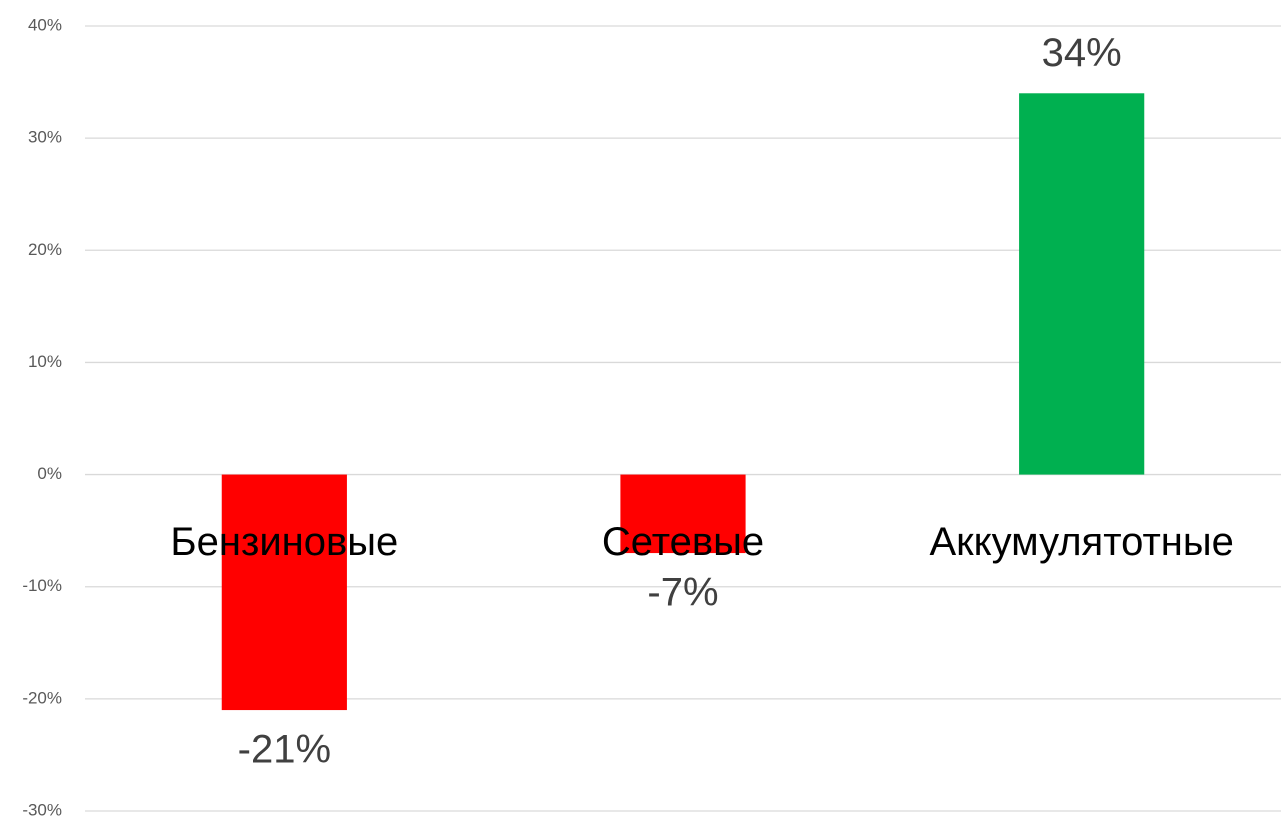  Describe the element at coordinates (42, 585) in the screenshot. I see `y-tick-label: -10%` at that location.